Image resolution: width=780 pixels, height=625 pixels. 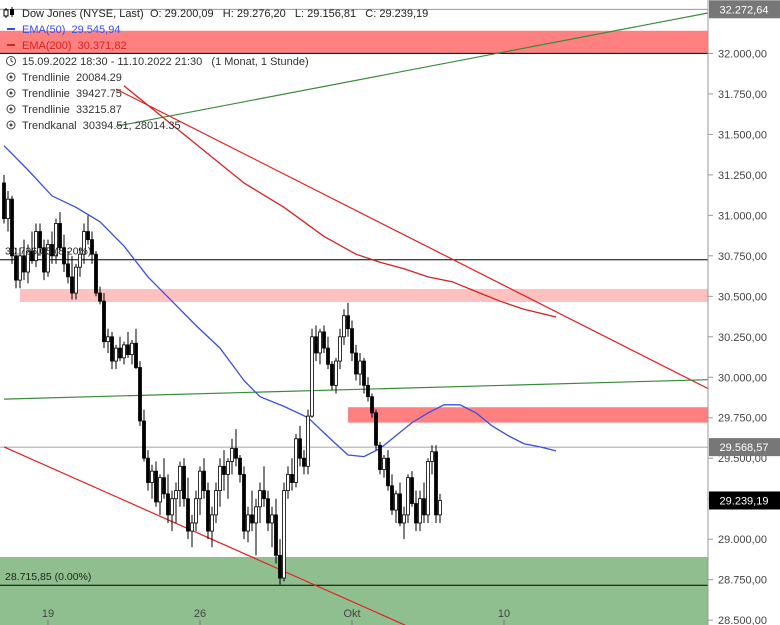 What do you see at coordinates (72, 78) in the screenshot?
I see `legend-trend1: Trendlinie 20084.29` at bounding box center [72, 78].